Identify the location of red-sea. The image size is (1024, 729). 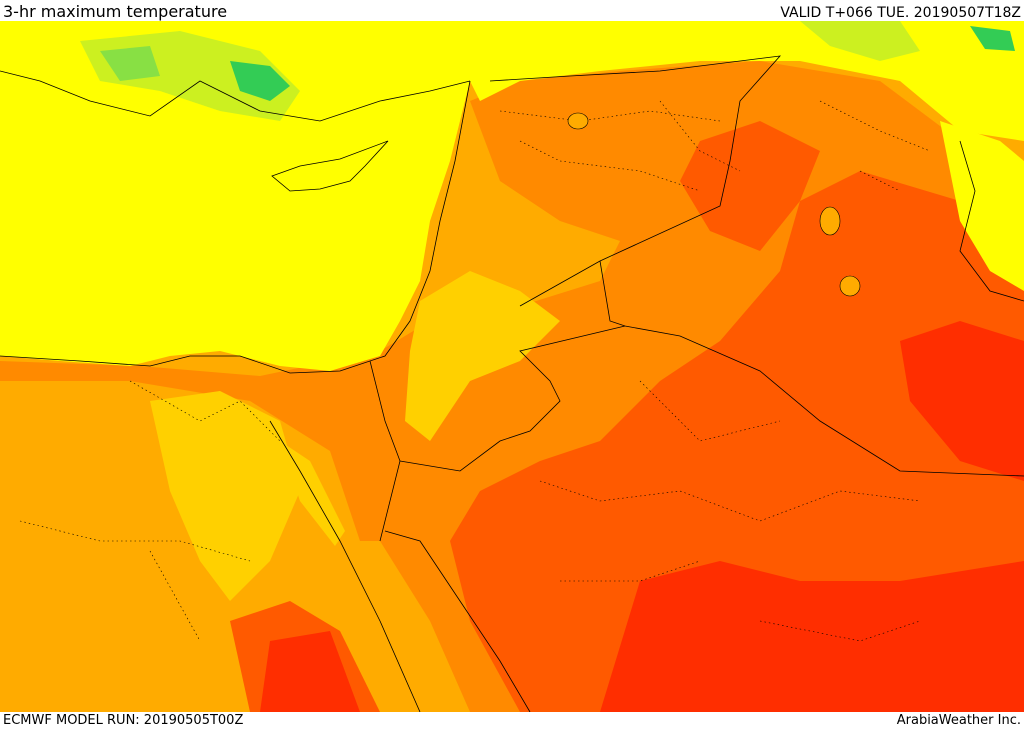
(400, 626).